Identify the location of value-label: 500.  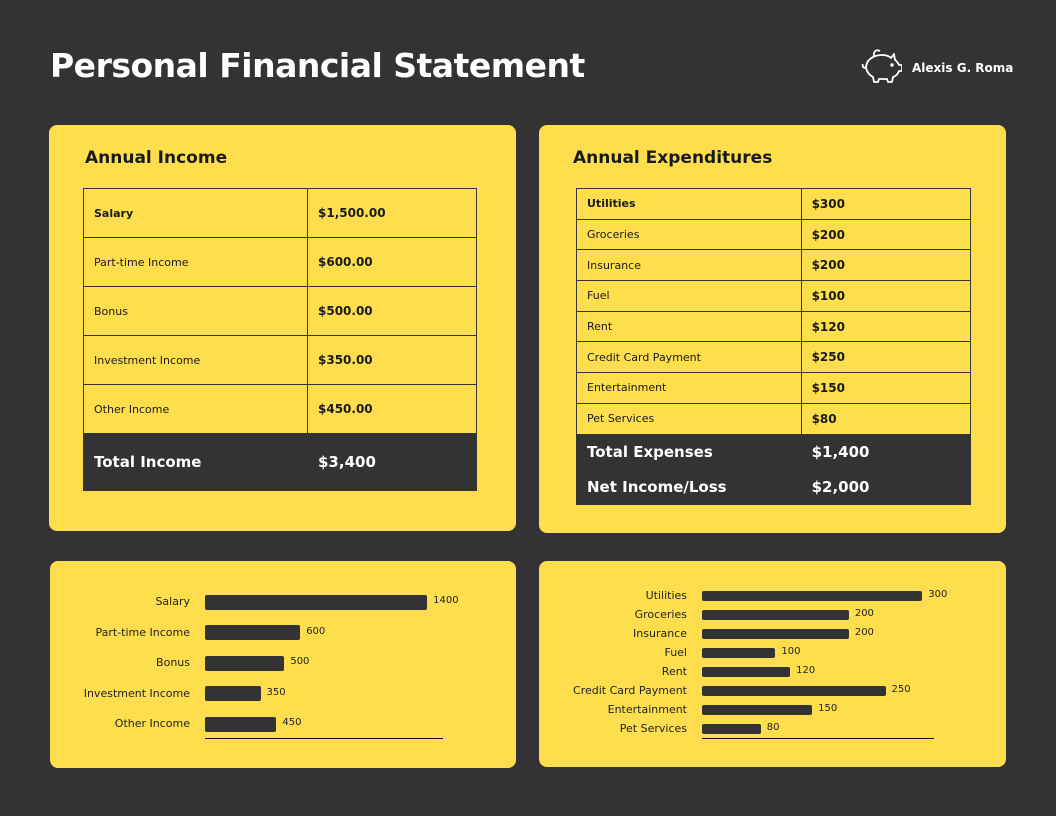
(300, 661).